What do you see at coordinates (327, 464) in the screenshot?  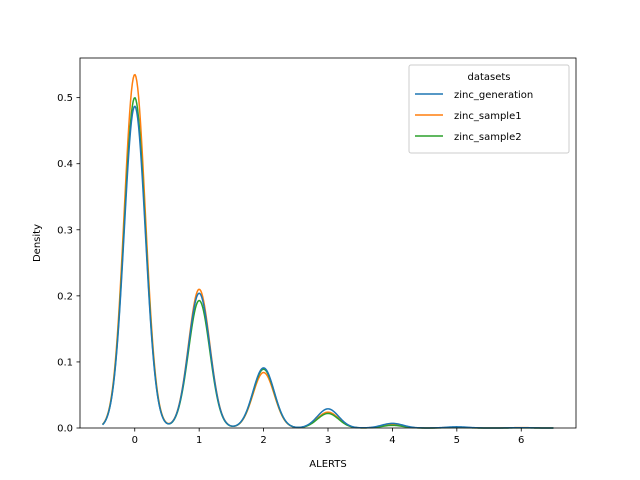 I see `x-axis-label: ALERTS` at bounding box center [327, 464].